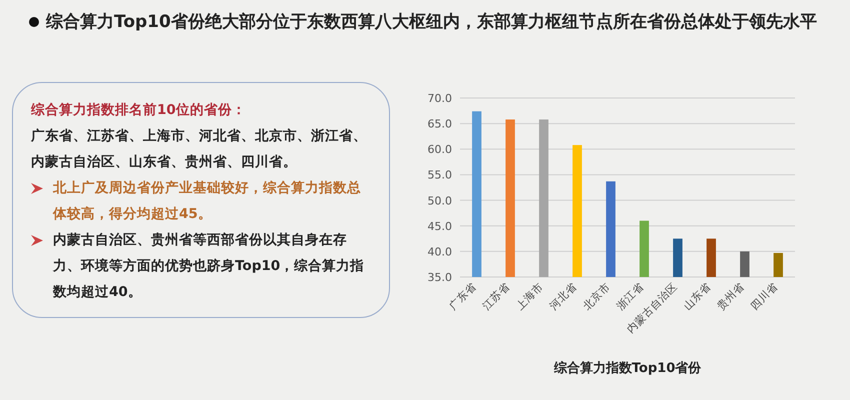  What do you see at coordinates (440, 175) in the screenshot?
I see `y-tick-label: 55.0` at bounding box center [440, 175].